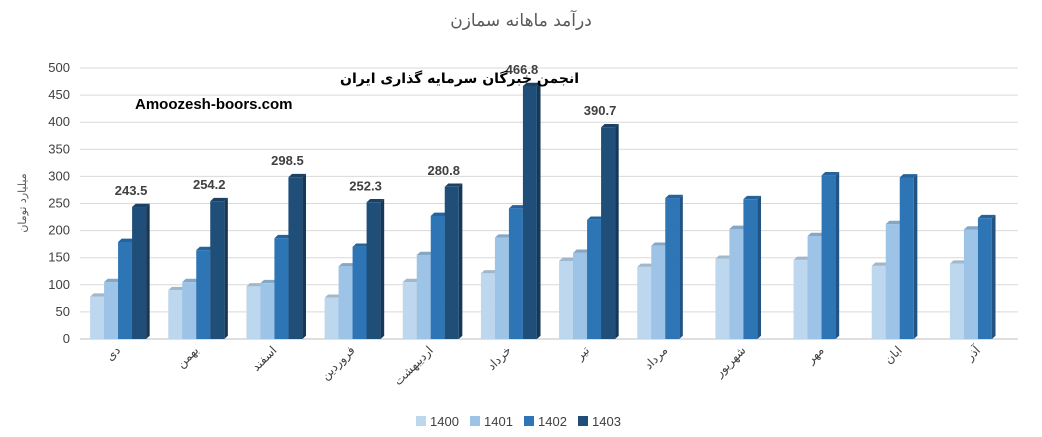  What do you see at coordinates (365, 185) in the screenshot?
I see `data-label: 252.3` at bounding box center [365, 185].